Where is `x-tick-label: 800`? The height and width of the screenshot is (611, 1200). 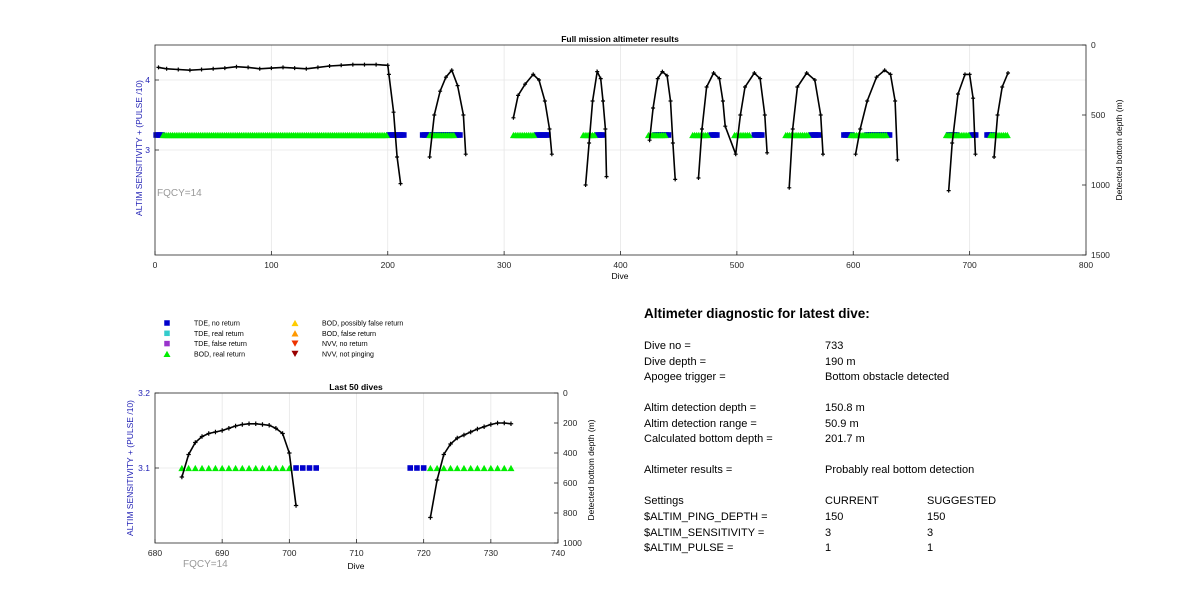 x-tick-label: 800 is located at coordinates (1086, 265).